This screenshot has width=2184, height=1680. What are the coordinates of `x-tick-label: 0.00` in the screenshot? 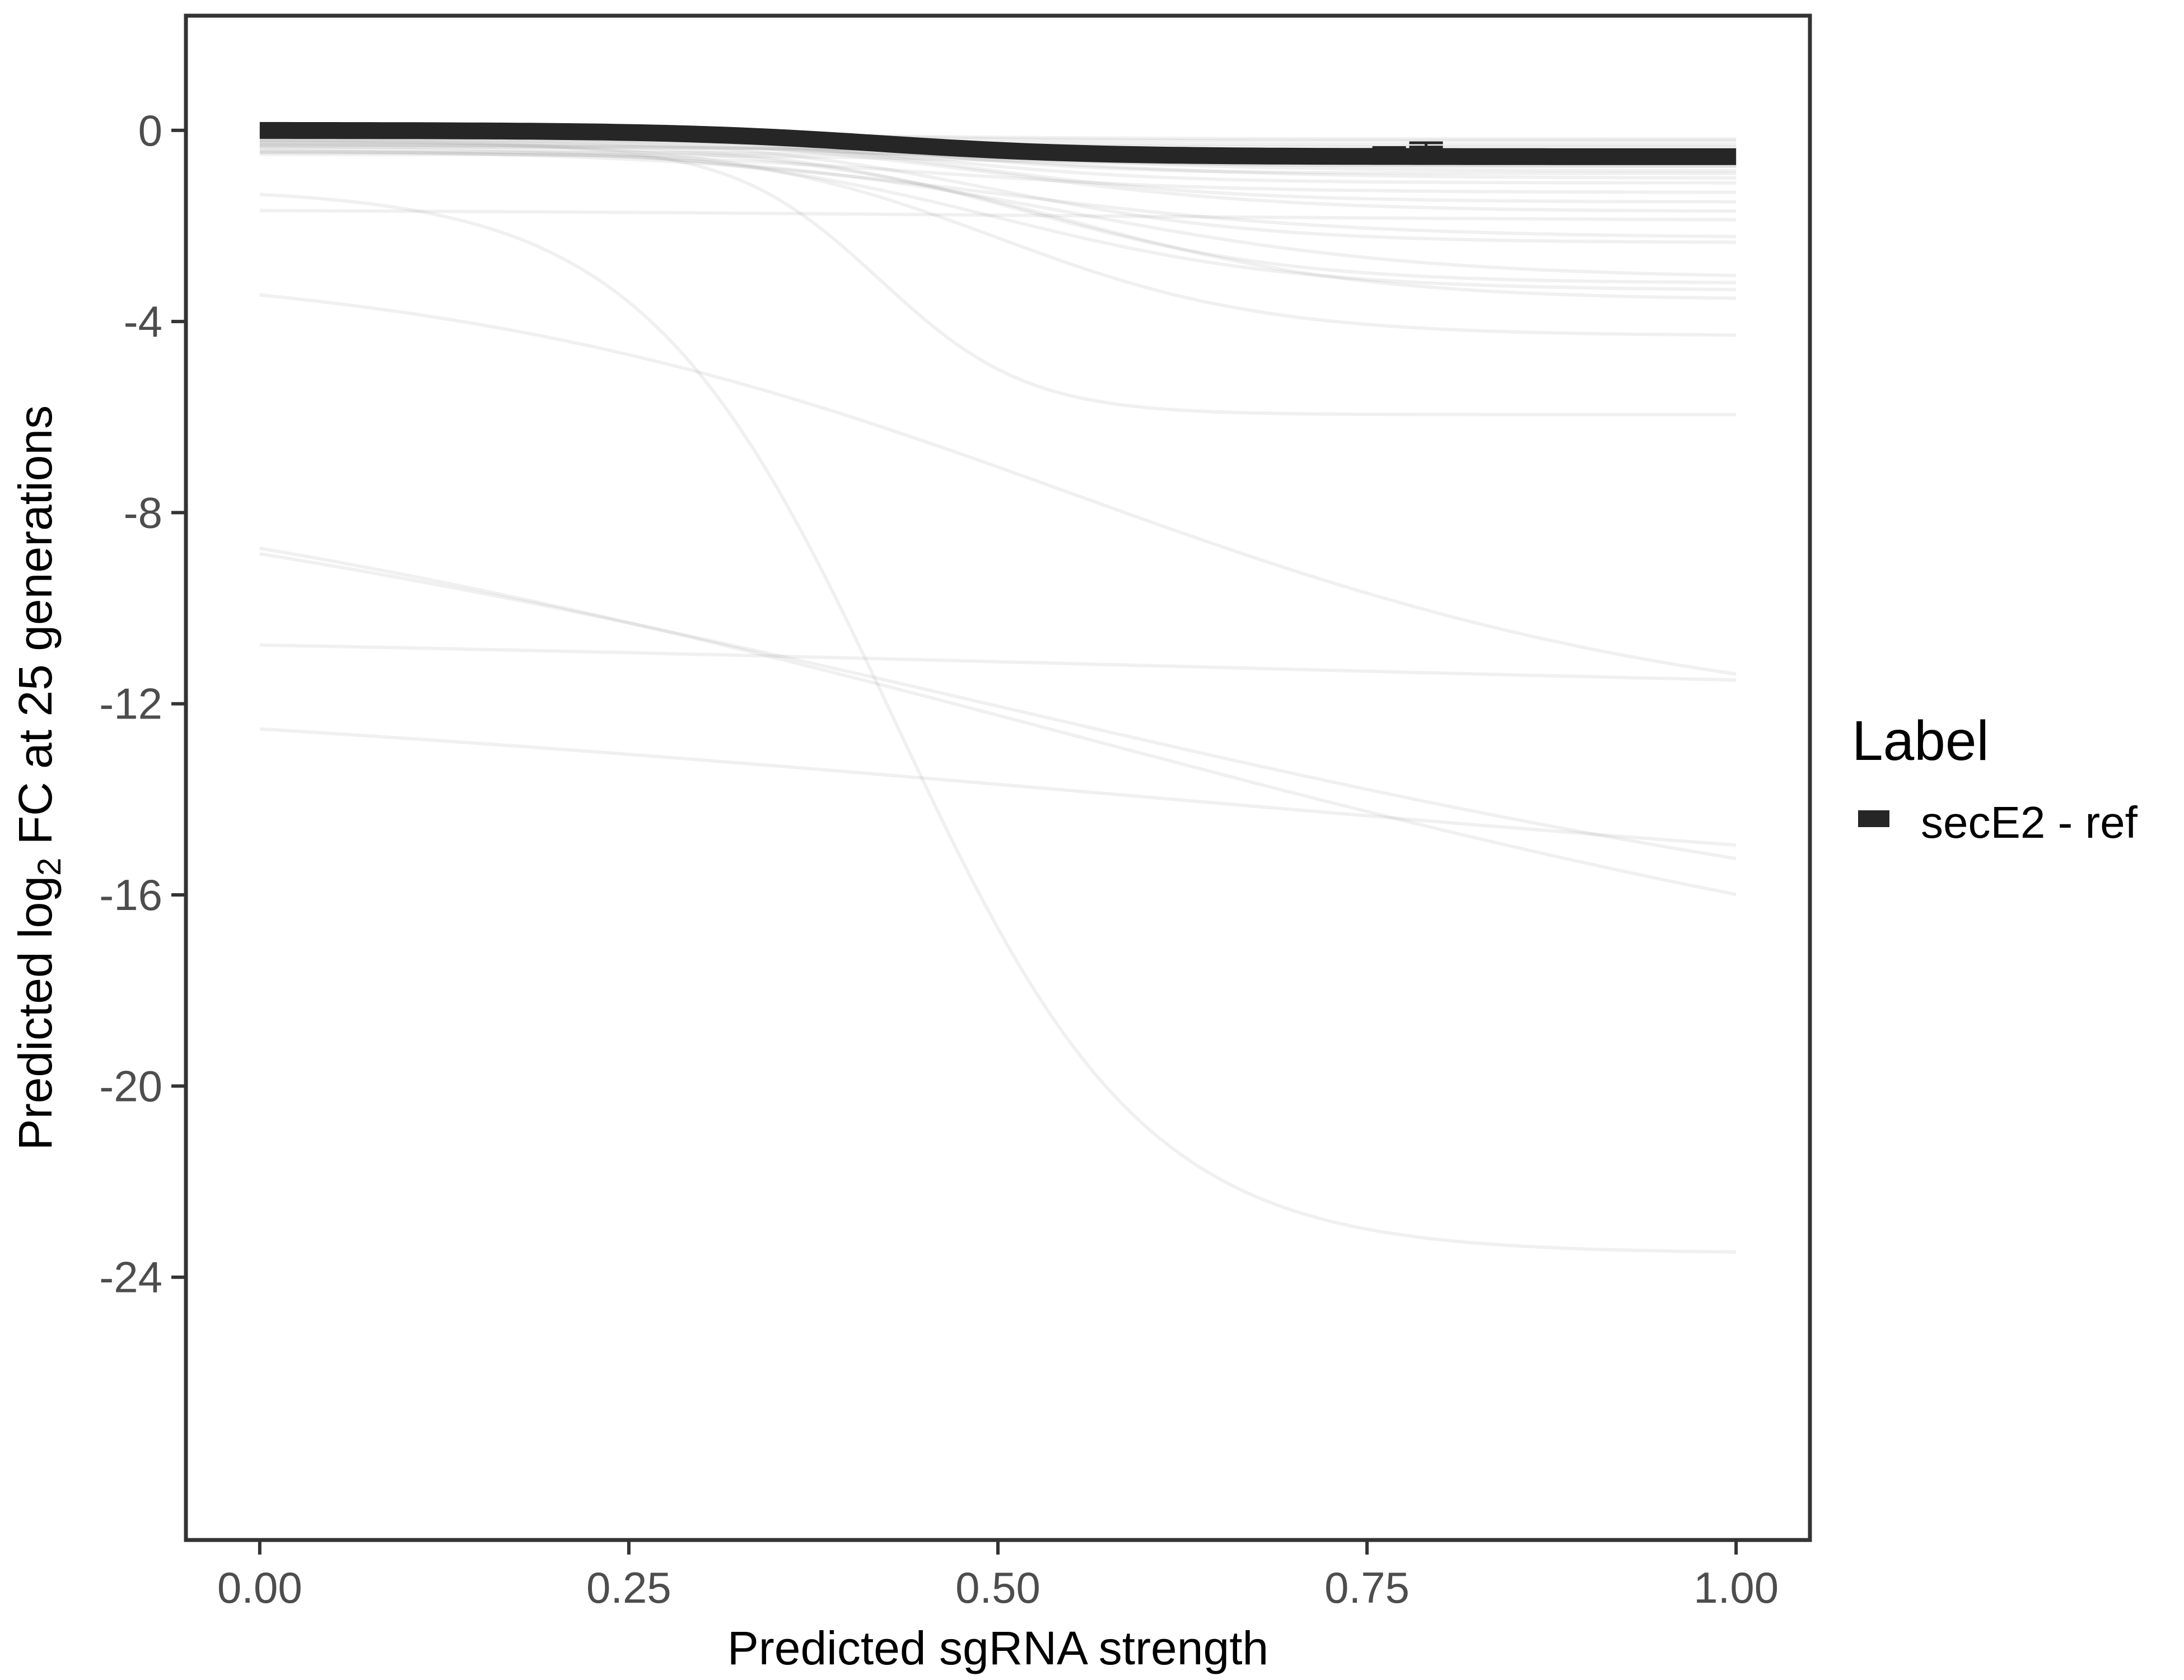 It's located at (260, 1588).